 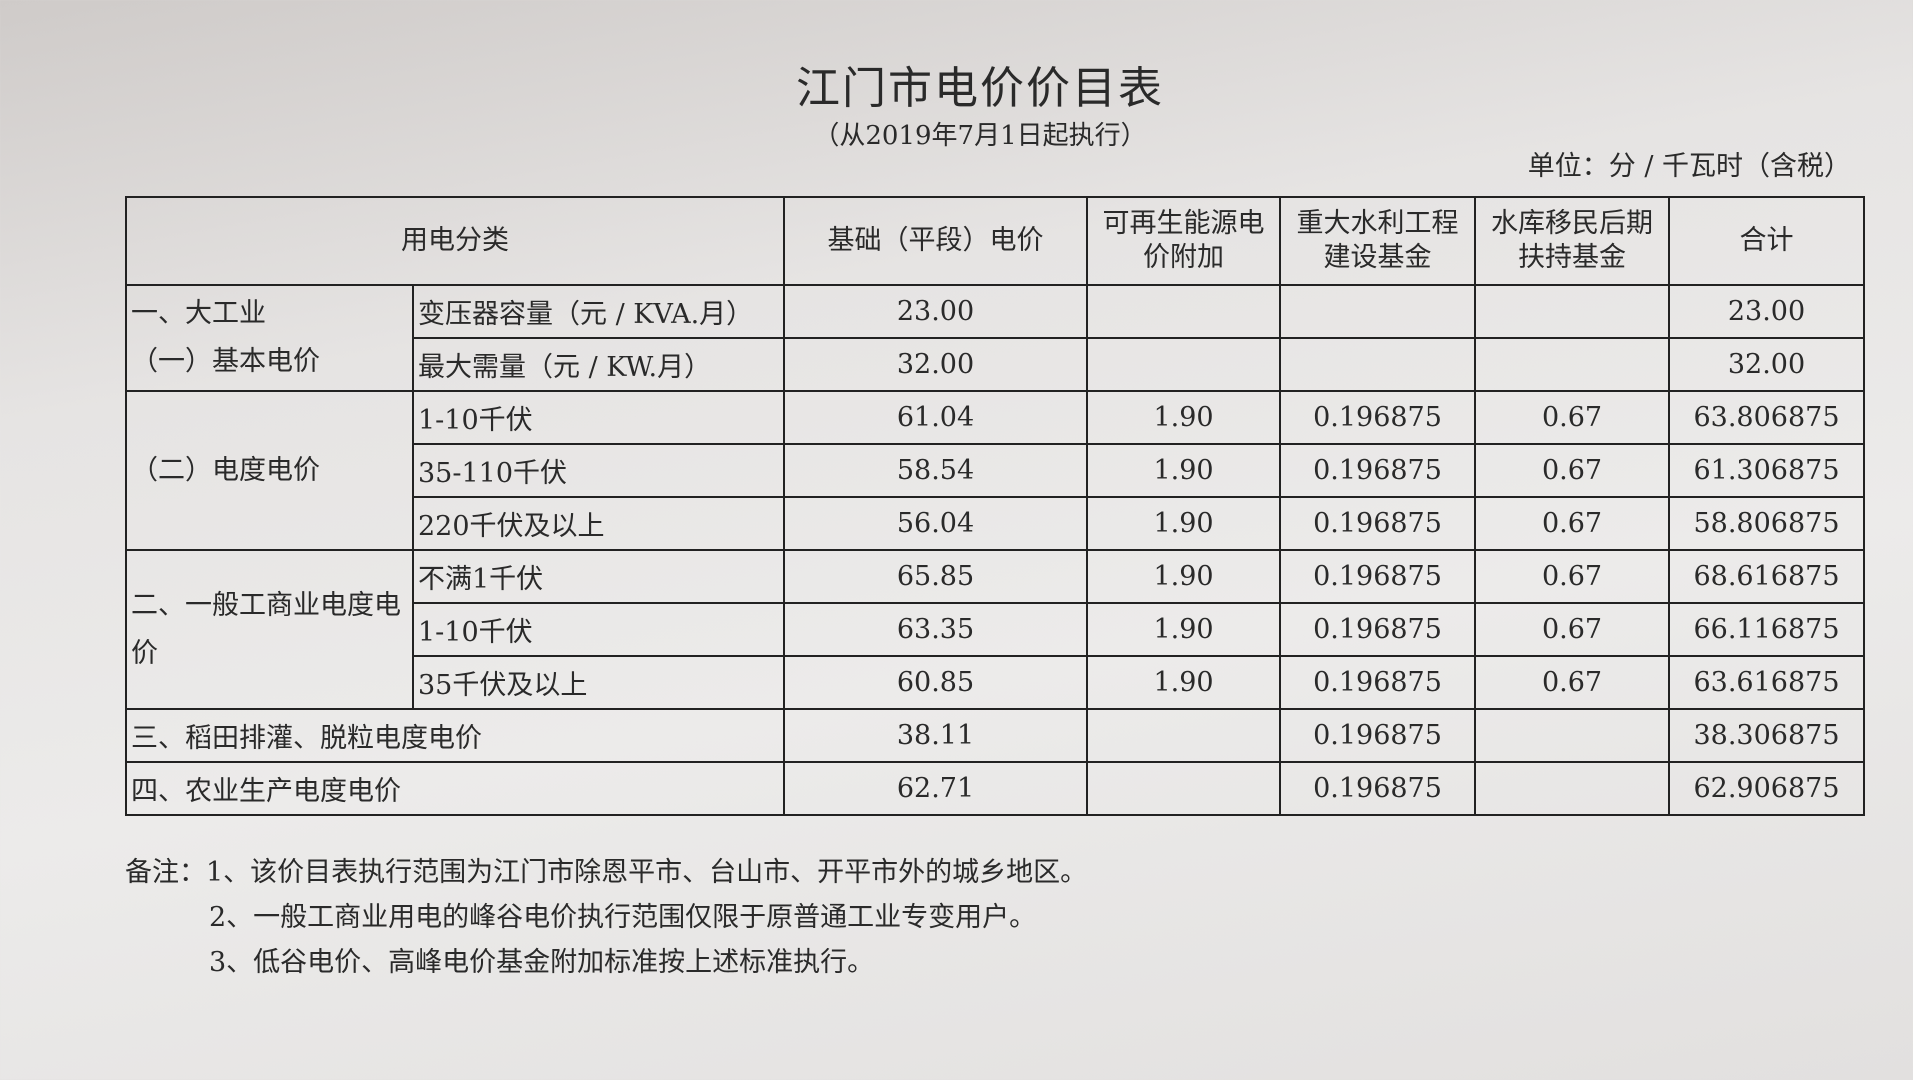 What do you see at coordinates (455, 788) in the screenshot?
I see `category-cell: 四、农业生产电度电价` at bounding box center [455, 788].